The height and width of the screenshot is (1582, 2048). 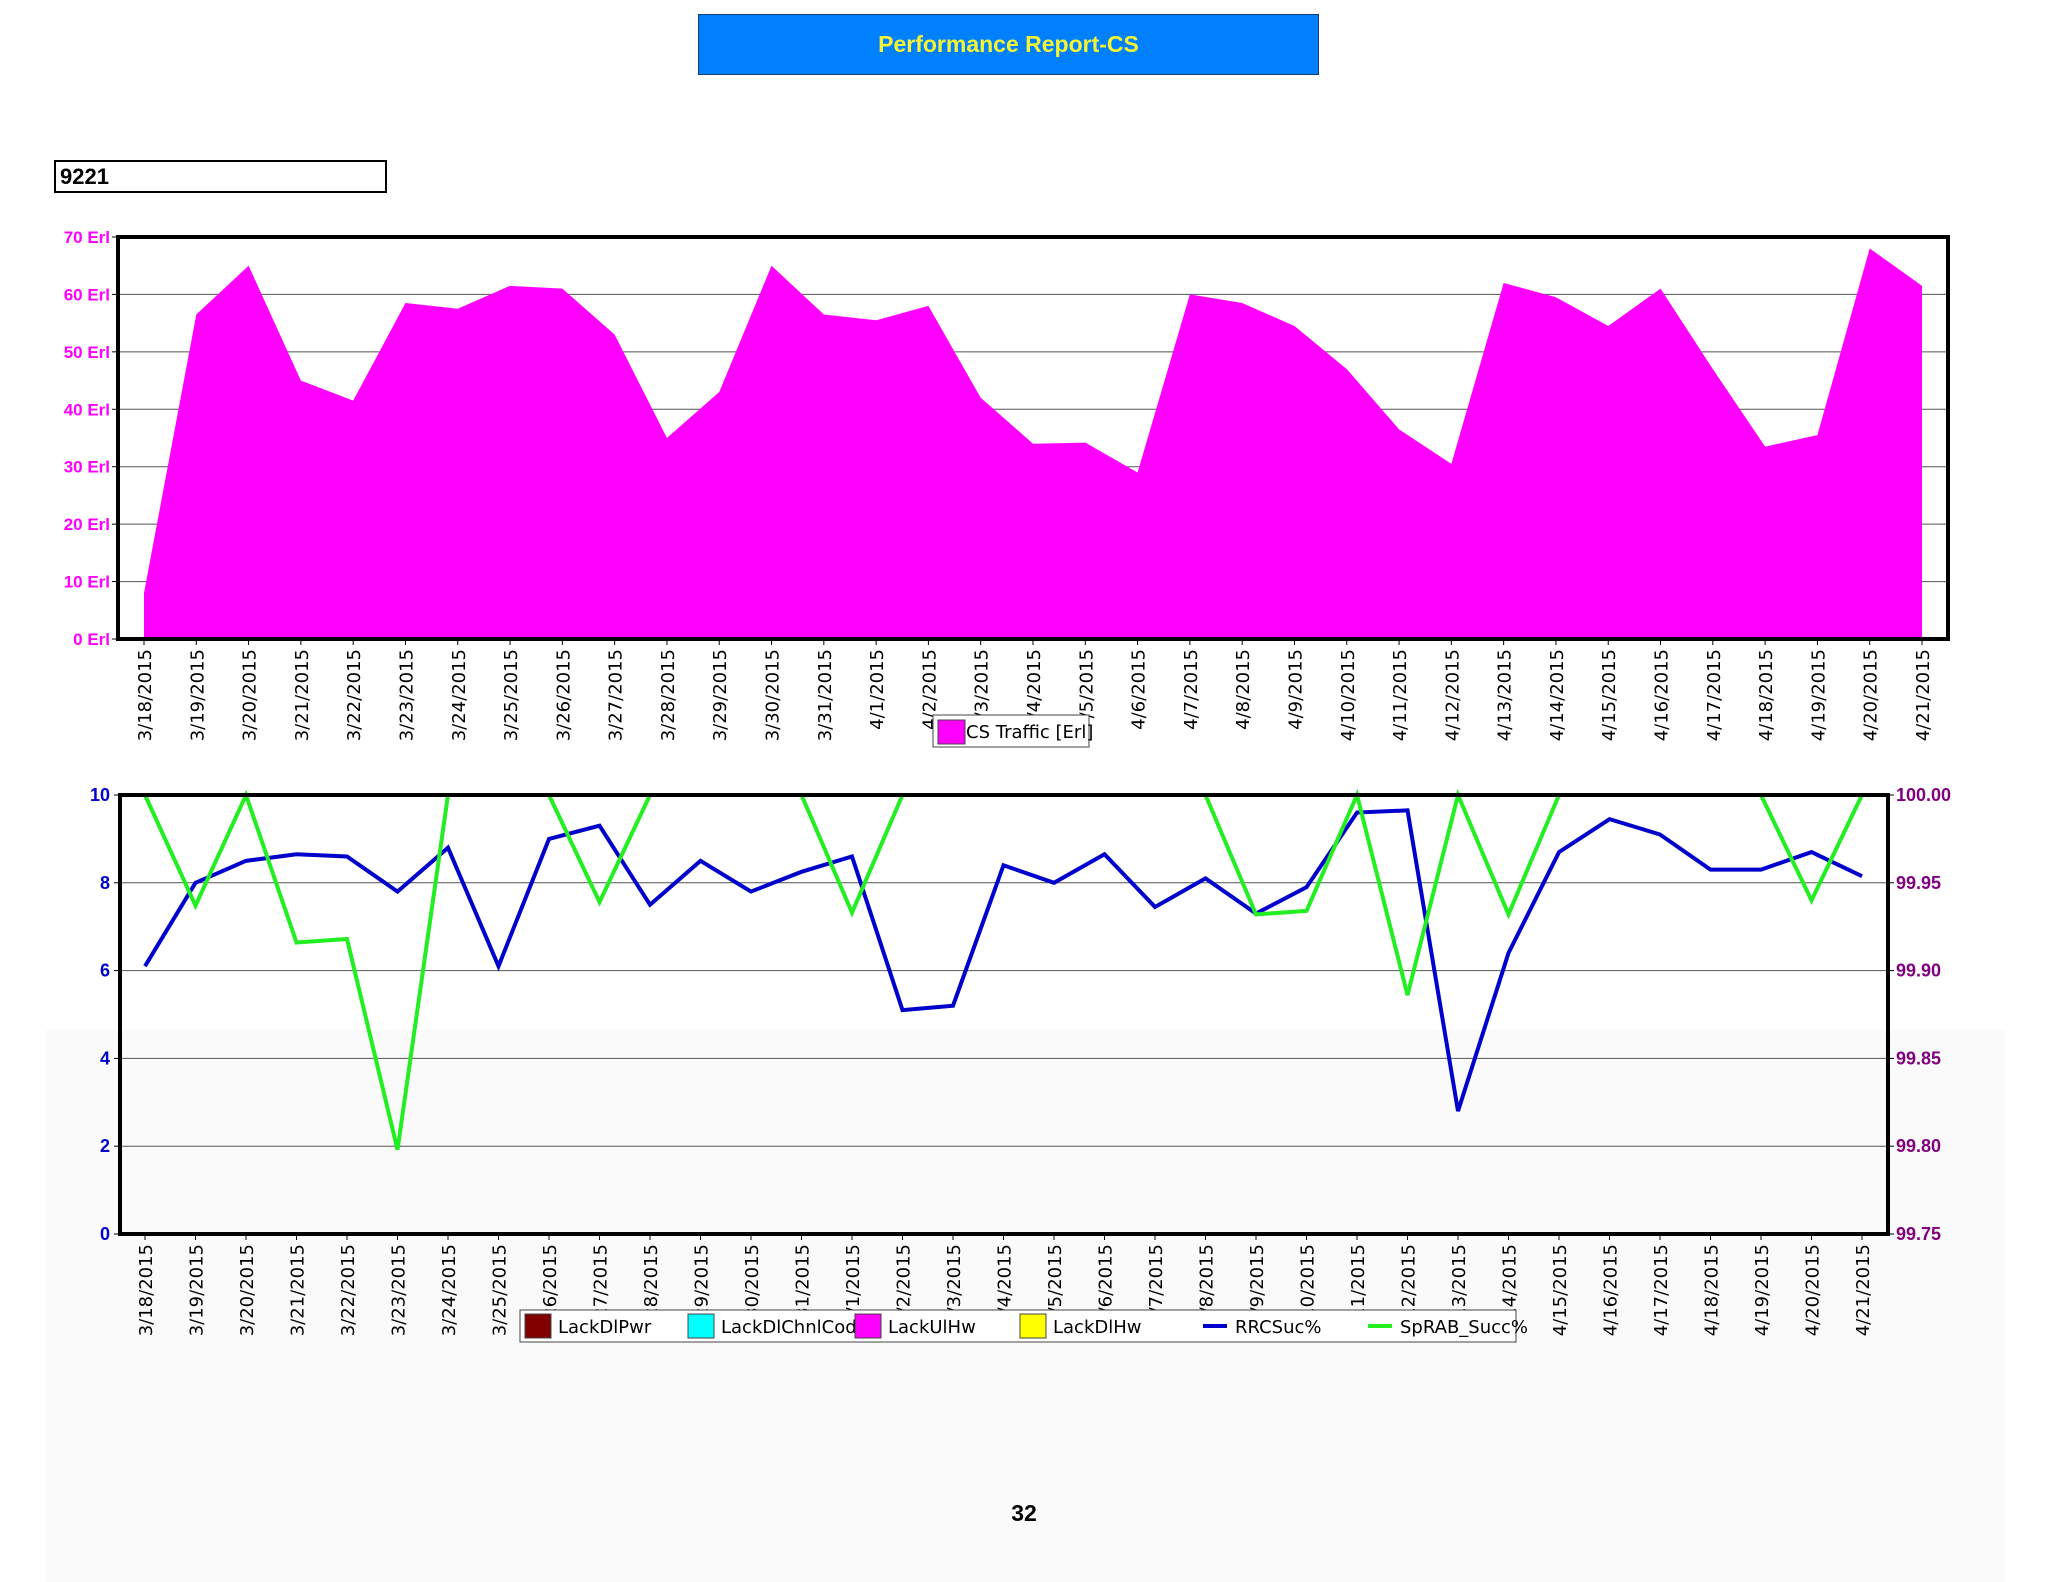 What do you see at coordinates (87, 294) in the screenshot?
I see `y-tick-label: 60 Erl` at bounding box center [87, 294].